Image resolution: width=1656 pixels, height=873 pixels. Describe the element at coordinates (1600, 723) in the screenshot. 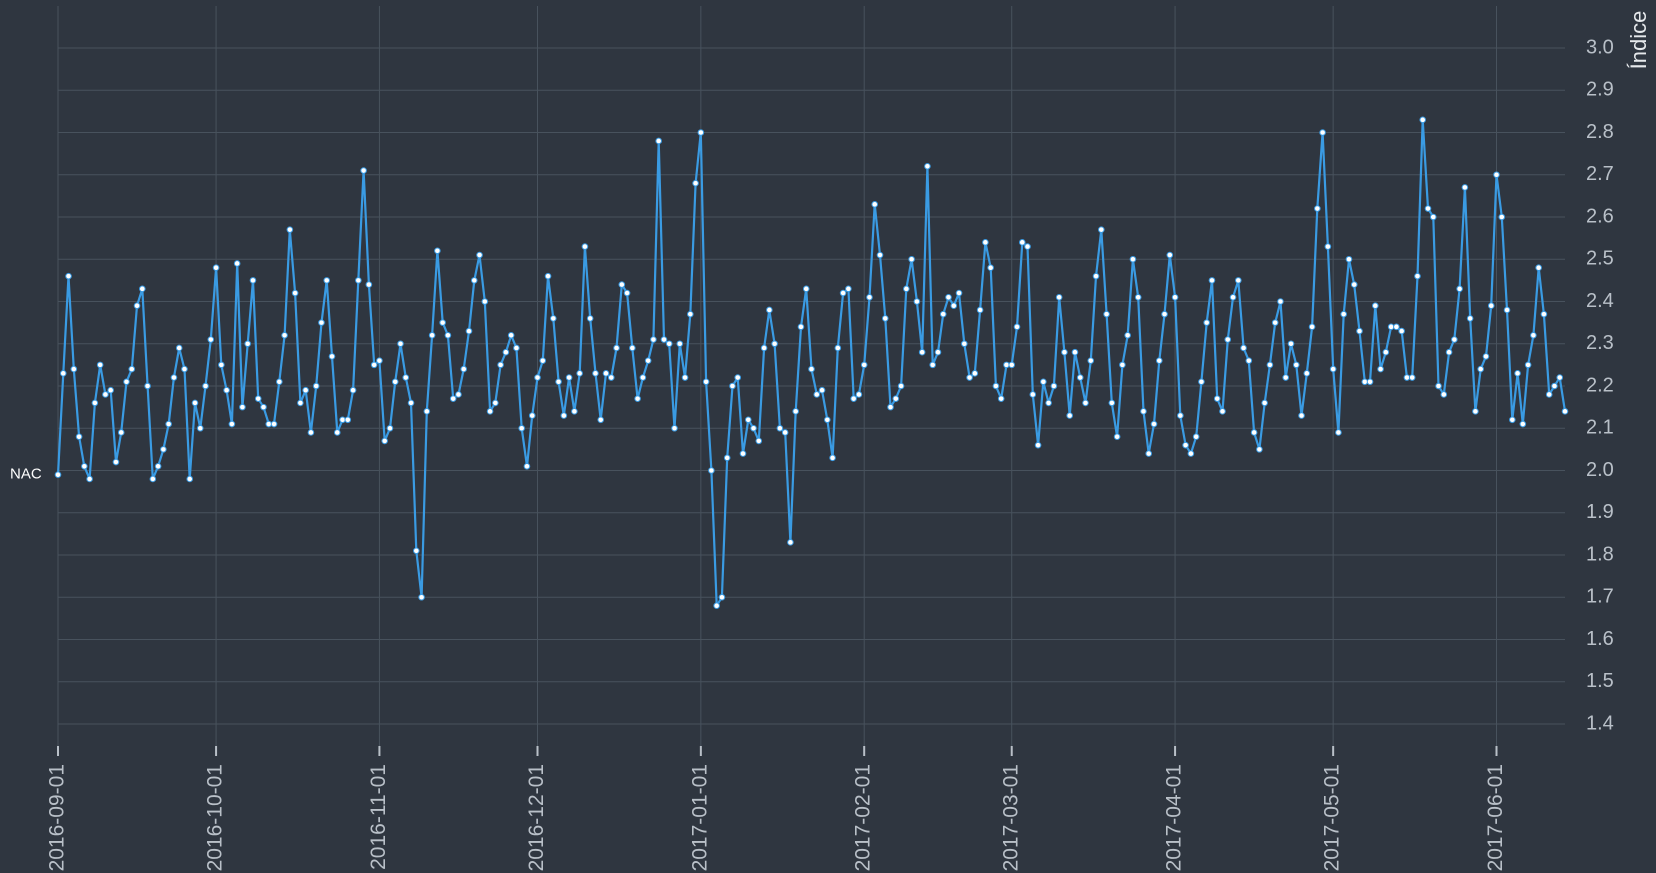

I see `y-tick-label: 1.4` at that location.